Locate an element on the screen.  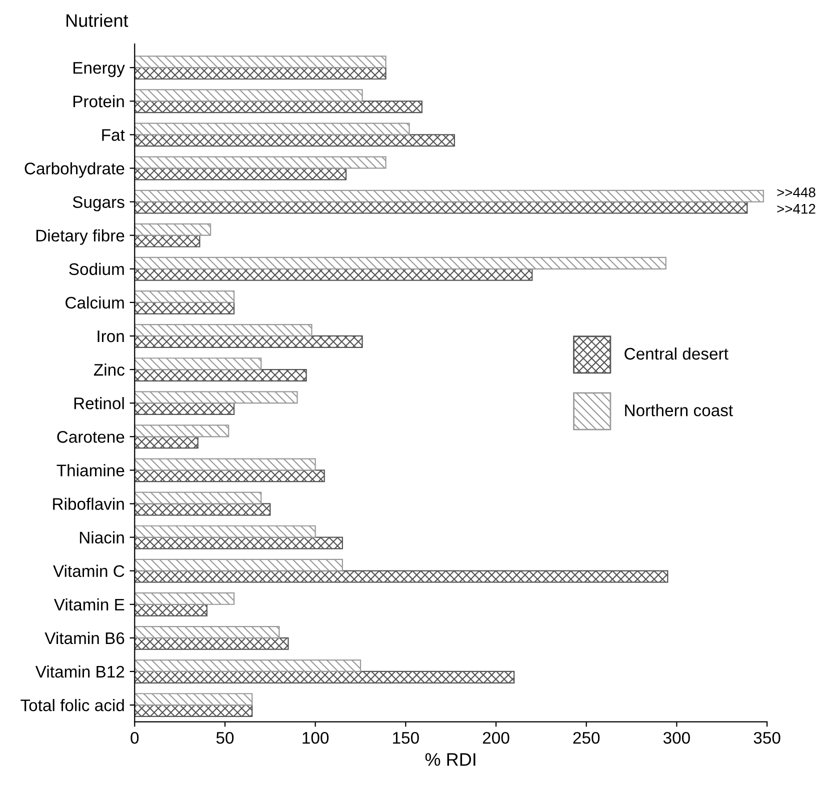
y-tick-label: Sodium is located at coordinates (96, 269).